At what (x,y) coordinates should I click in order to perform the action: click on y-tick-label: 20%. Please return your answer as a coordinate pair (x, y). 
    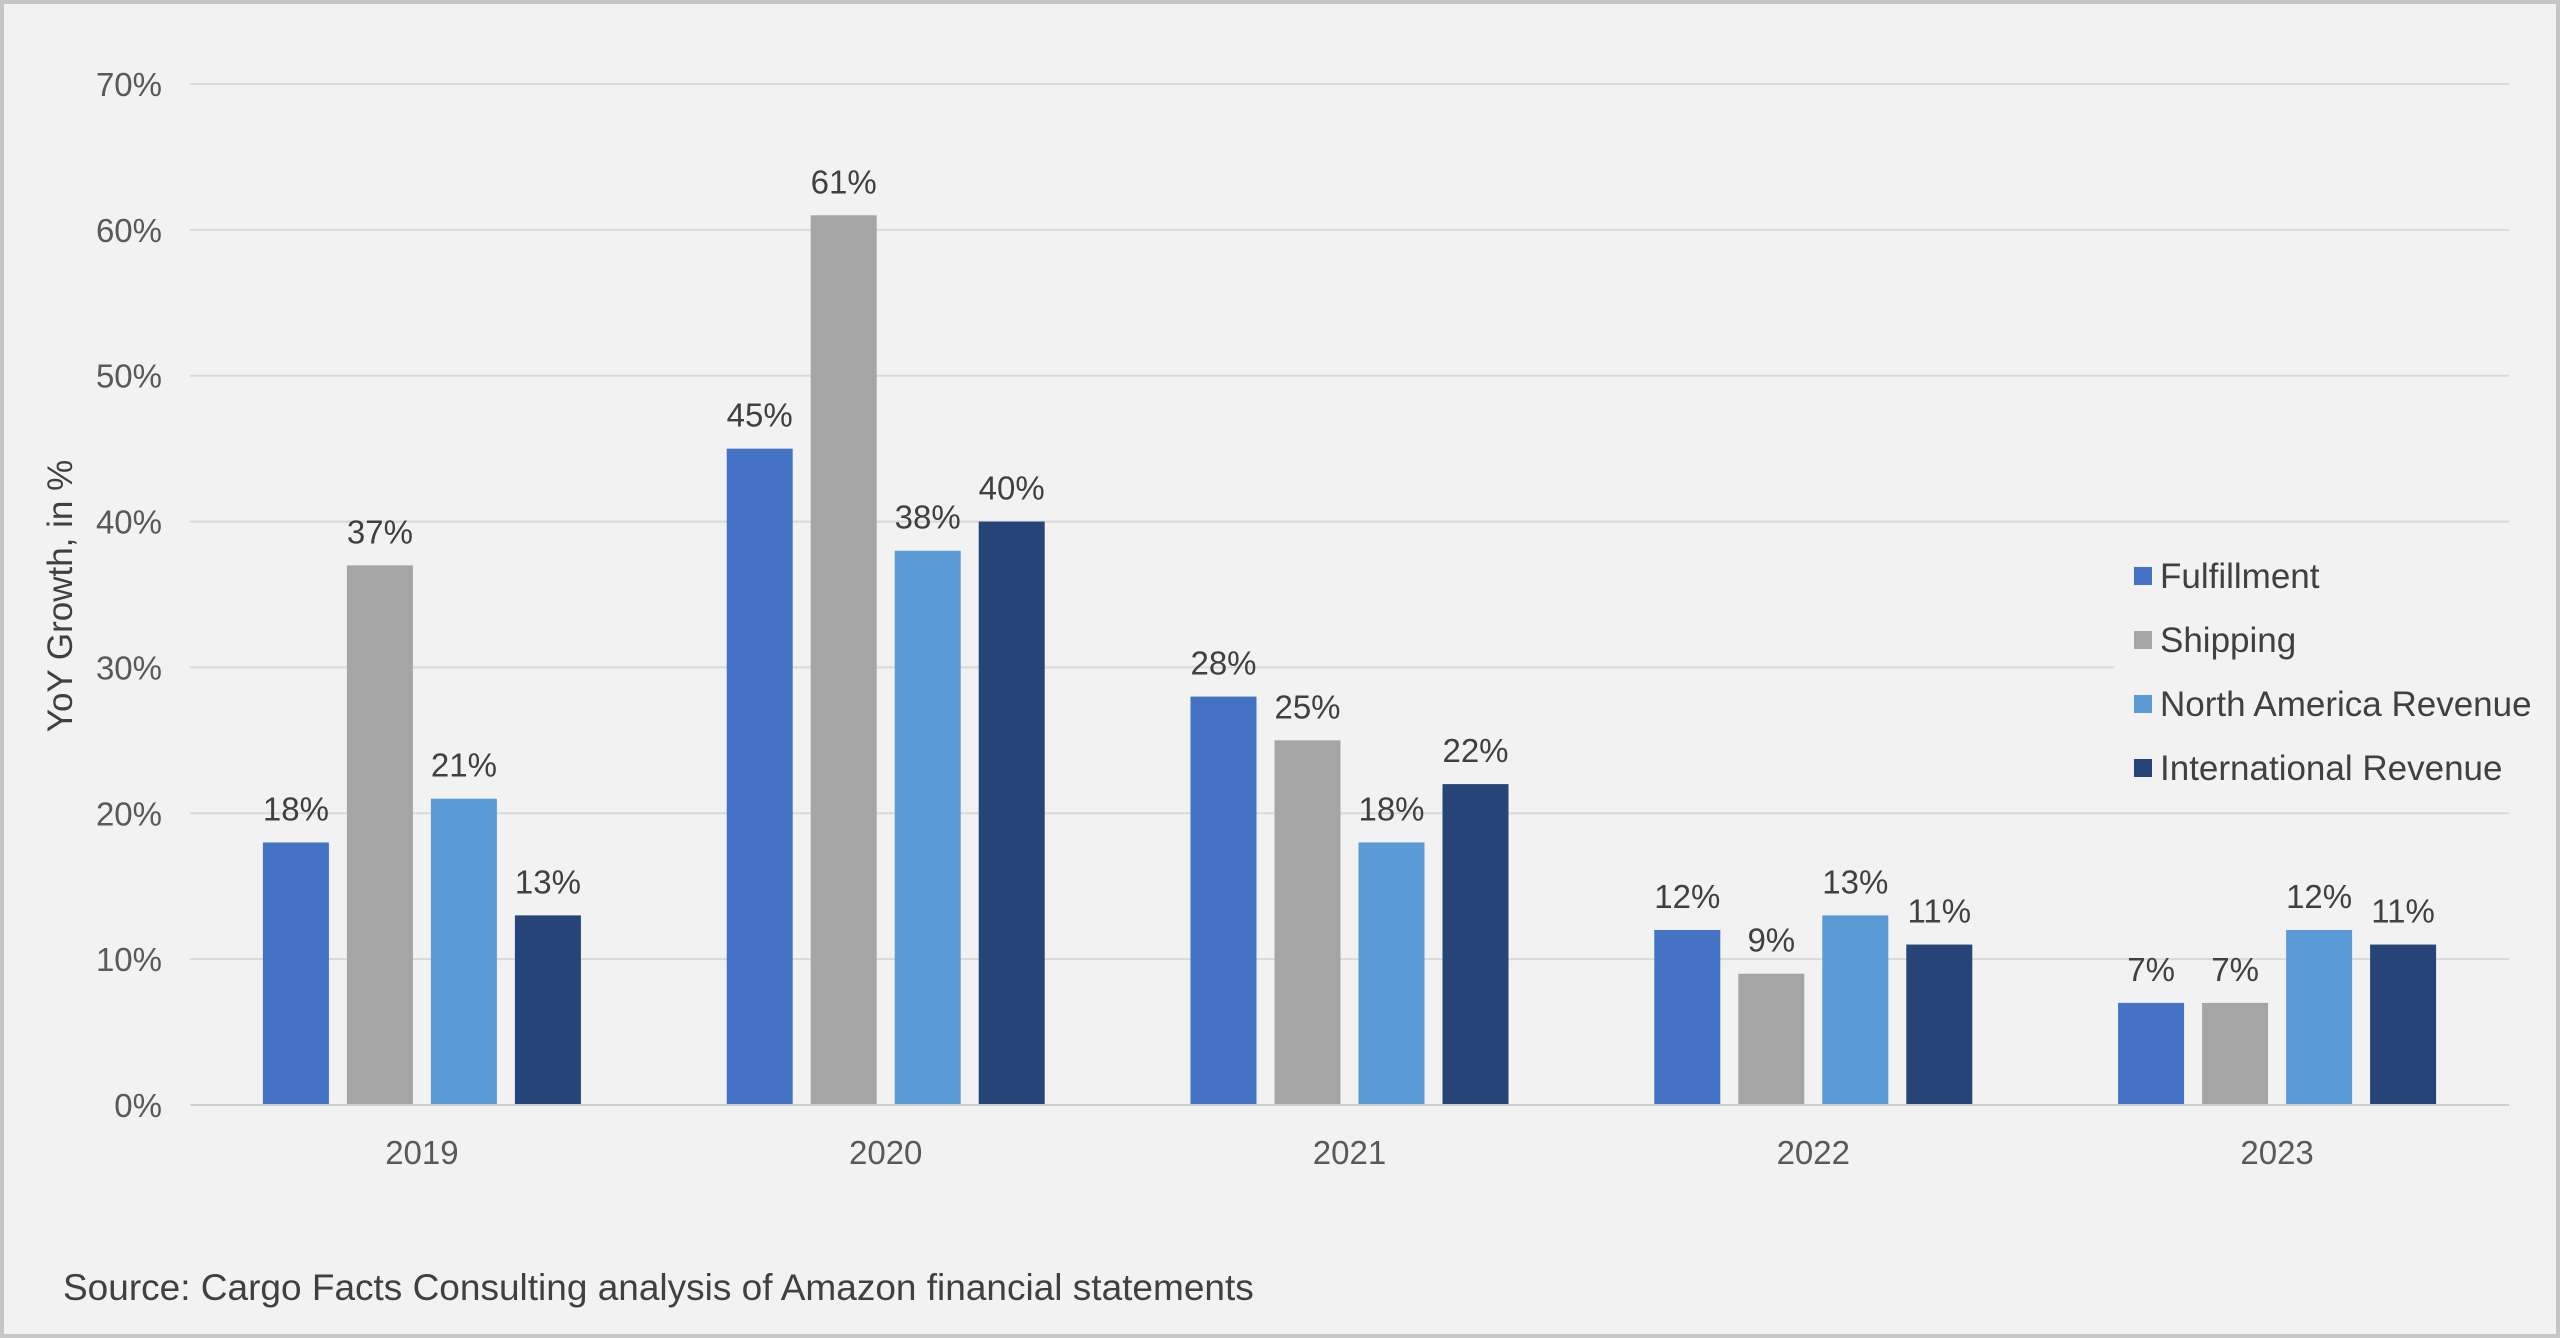
    Looking at the image, I should click on (129, 813).